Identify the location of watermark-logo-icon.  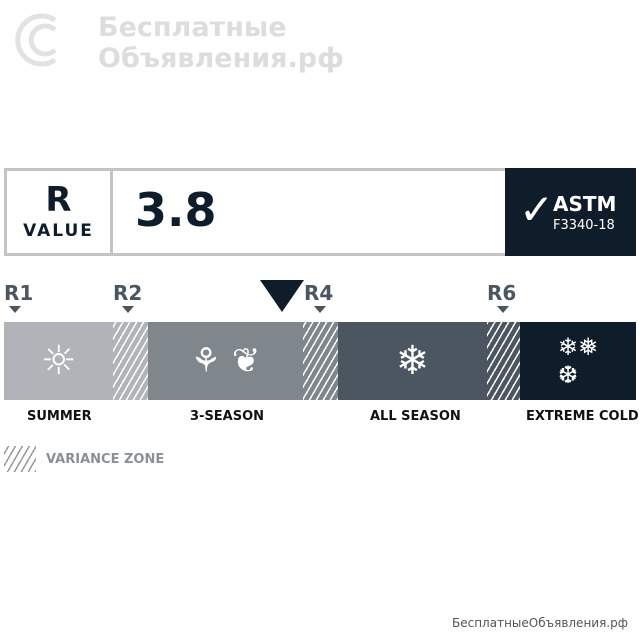
(36, 40).